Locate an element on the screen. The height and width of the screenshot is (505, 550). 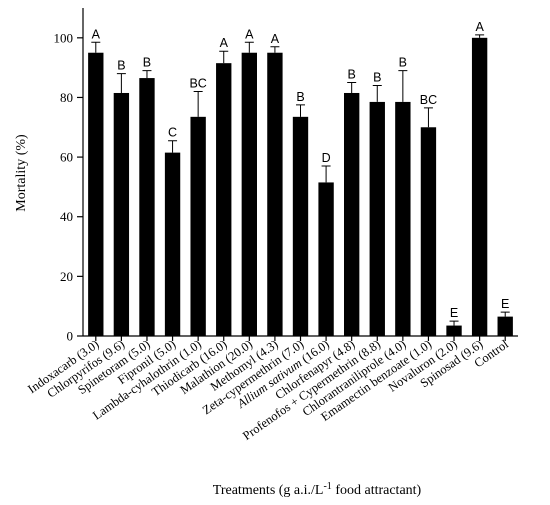
x-axis-title-prefix: Treatments (g a.i./L is located at coordinates (268, 490).